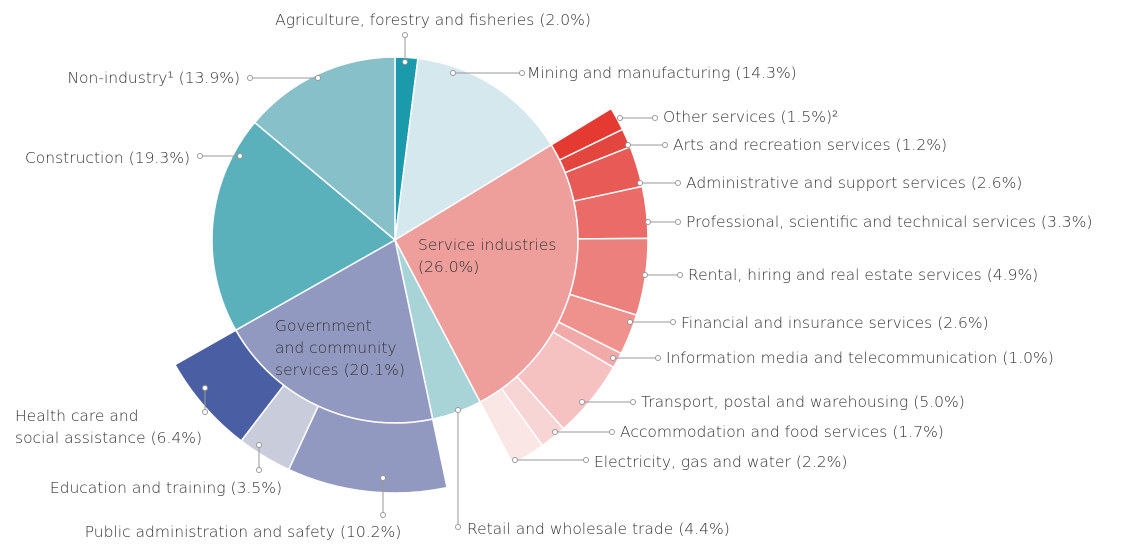 This screenshot has height=547, width=1134. I want to click on label-name: Arts and recreation services, so click(782, 145).